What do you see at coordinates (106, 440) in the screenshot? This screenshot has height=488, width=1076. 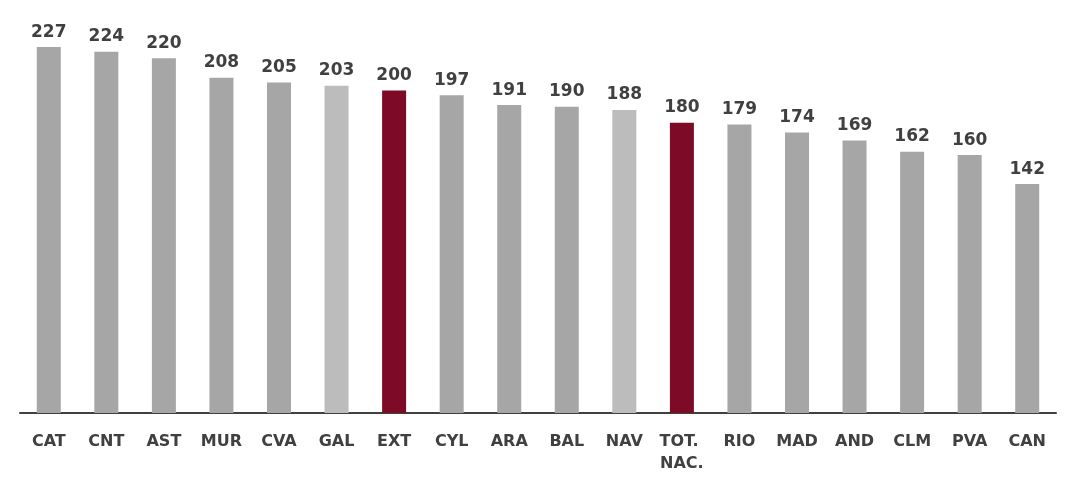 I see `x-tick-label: CNT` at bounding box center [106, 440].